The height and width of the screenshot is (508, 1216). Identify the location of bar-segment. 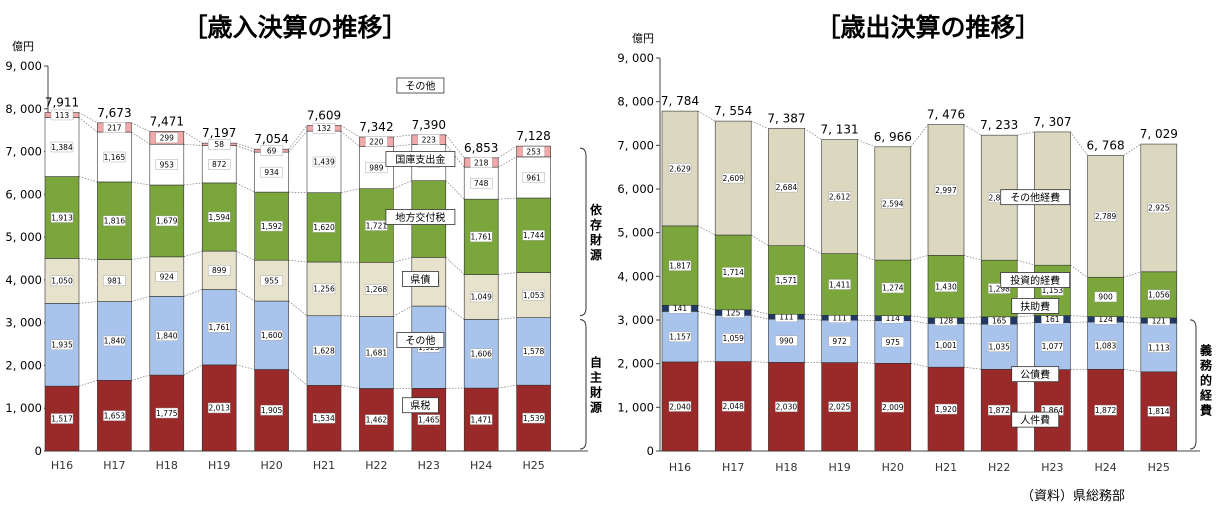
(680, 406).